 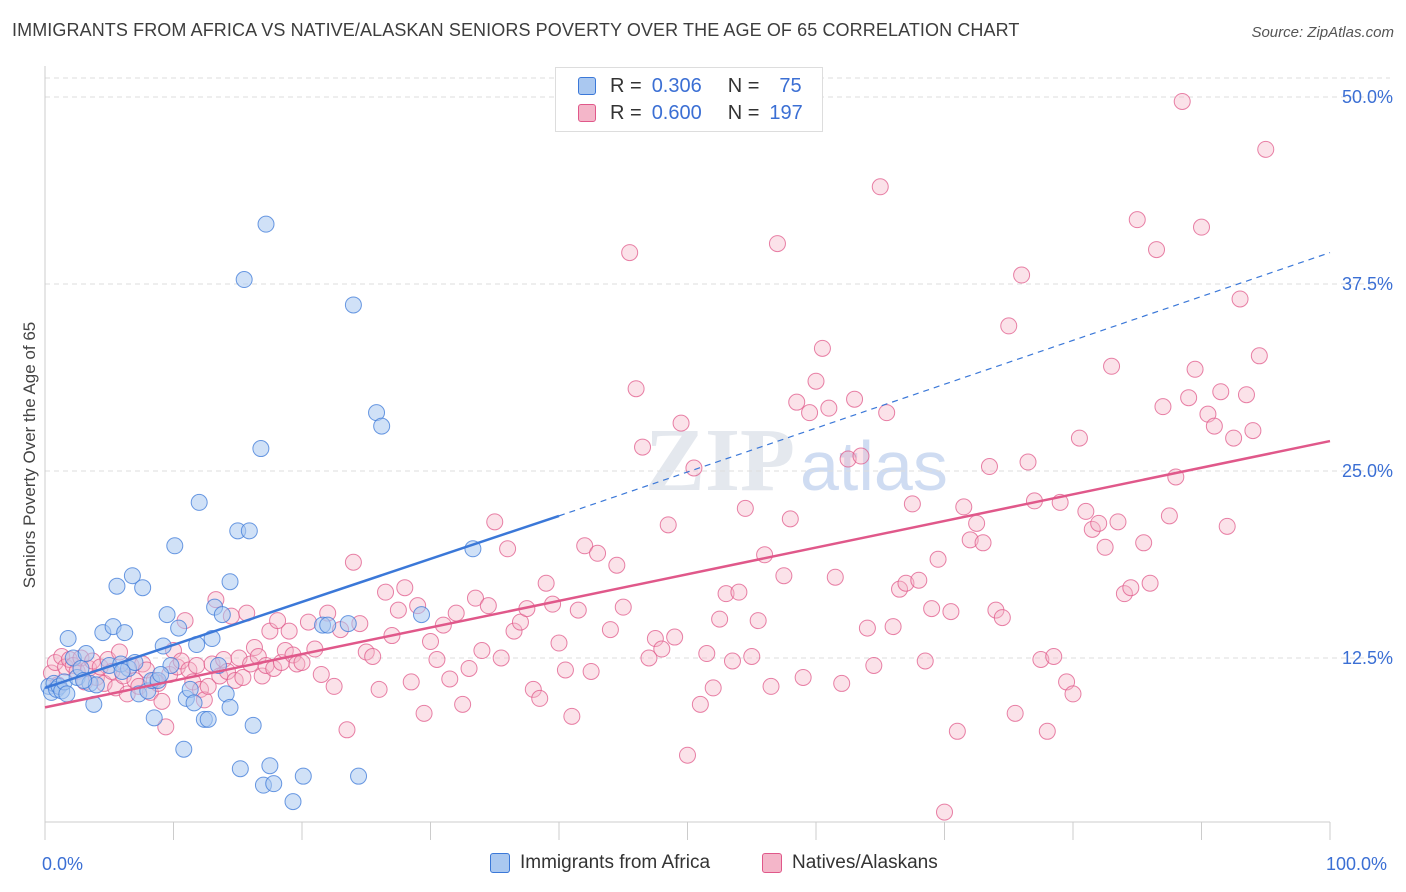 I want to click on legend-row-africa: R = 0.306 N = 75, so click(x=690, y=86).